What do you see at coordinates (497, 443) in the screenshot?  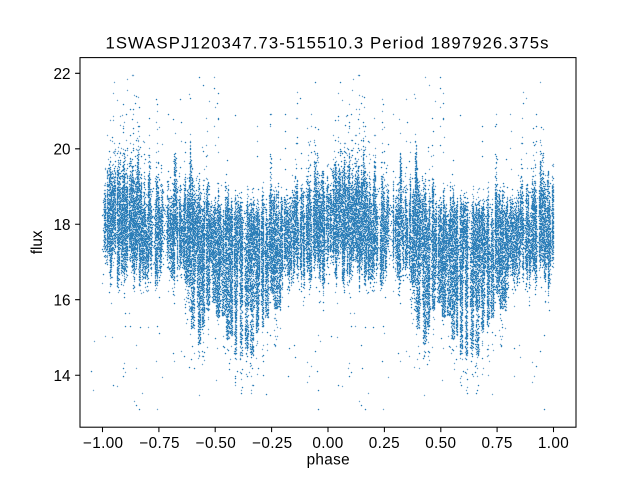 I see `svg-text: 0.75` at bounding box center [497, 443].